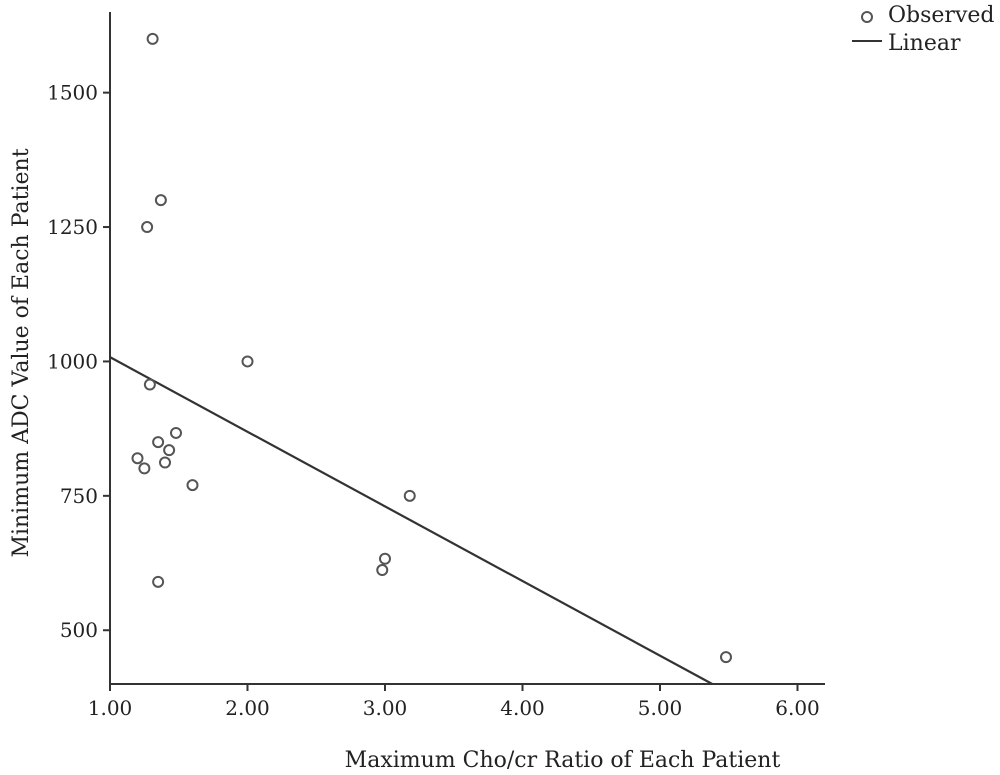 Image resolution: width=1000 pixels, height=775 pixels. What do you see at coordinates (924, 43) in the screenshot?
I see `legend-label-linear: Linear` at bounding box center [924, 43].